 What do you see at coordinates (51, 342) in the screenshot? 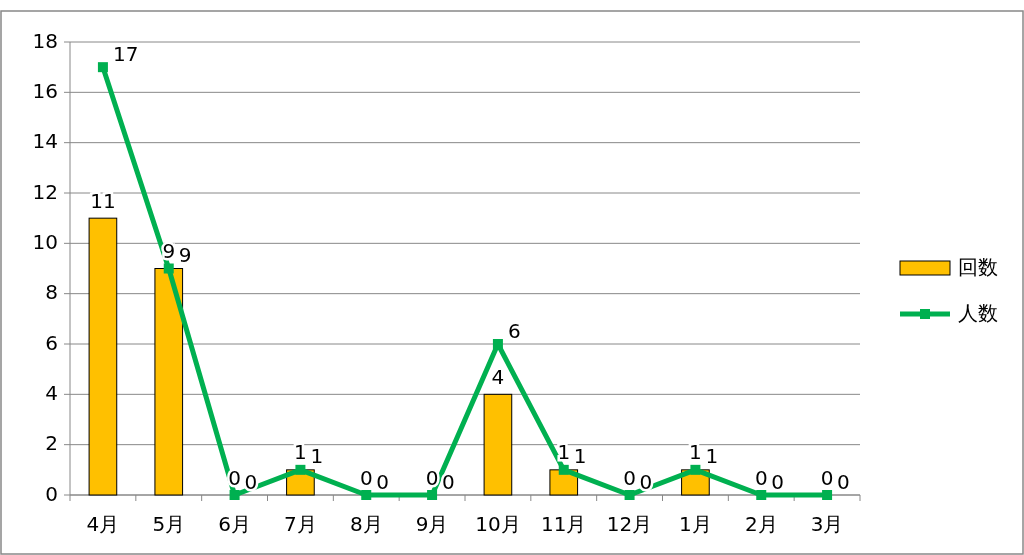
I see `y-tick-label: 6` at bounding box center [51, 342].